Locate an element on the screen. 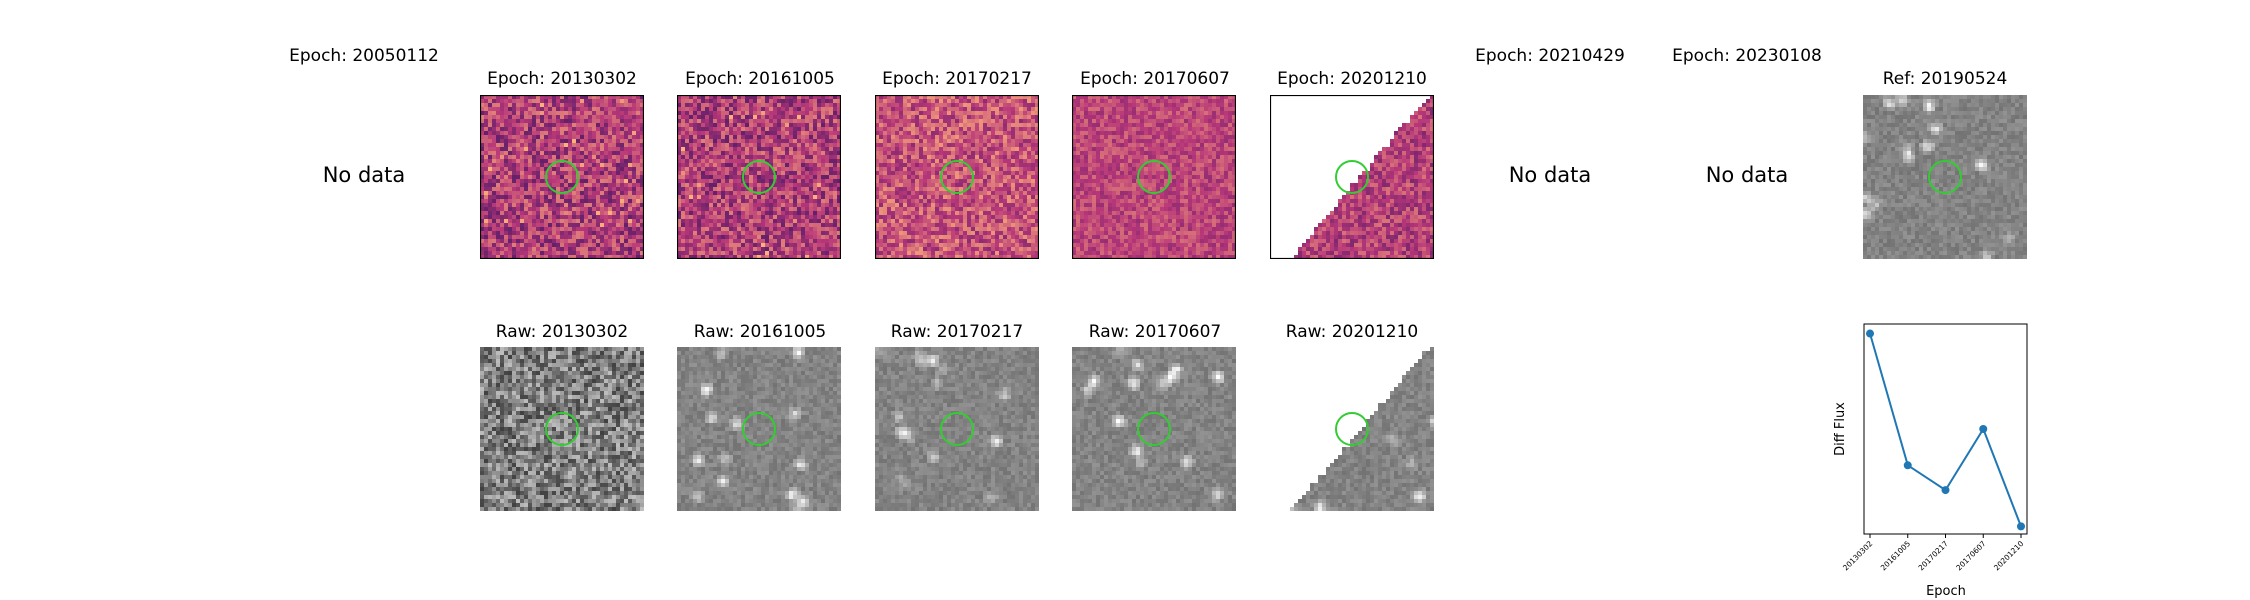 The image size is (2250, 600). raw-title-20201210: Raw: 20201210 is located at coordinates (1352, 332).